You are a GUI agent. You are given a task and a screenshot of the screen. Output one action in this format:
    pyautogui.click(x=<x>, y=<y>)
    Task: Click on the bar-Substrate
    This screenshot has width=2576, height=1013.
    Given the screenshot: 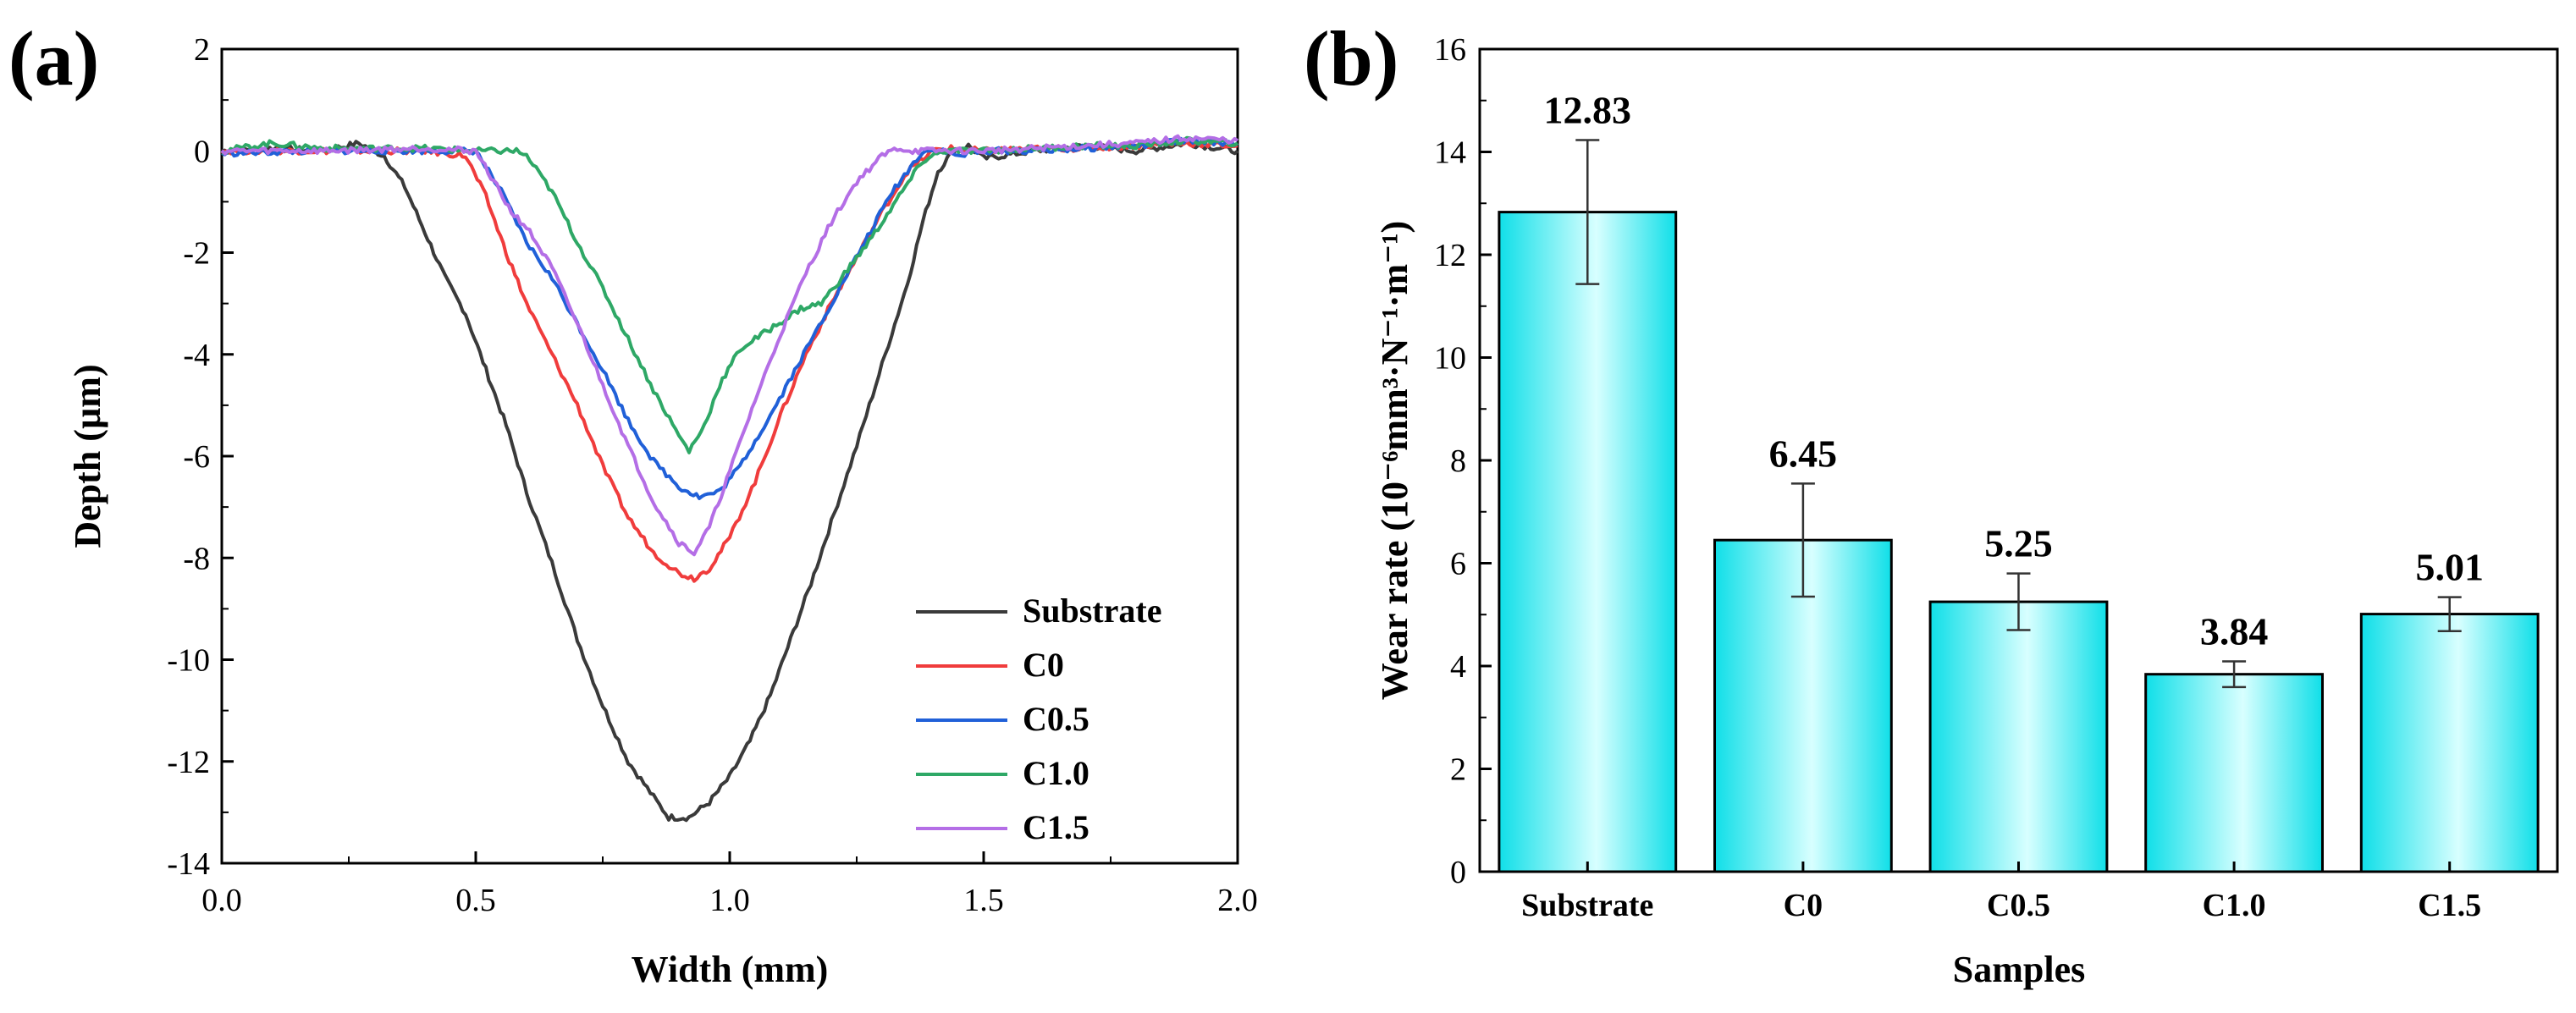 What is the action you would take?
    pyautogui.click(x=1588, y=542)
    